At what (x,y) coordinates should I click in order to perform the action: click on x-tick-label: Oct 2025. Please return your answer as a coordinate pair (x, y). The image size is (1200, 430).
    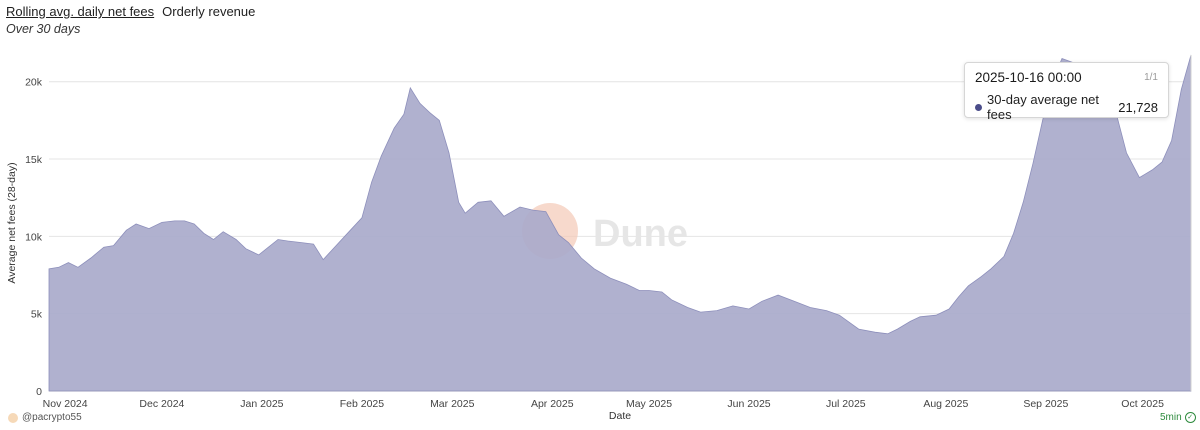
    Looking at the image, I should click on (1142, 404).